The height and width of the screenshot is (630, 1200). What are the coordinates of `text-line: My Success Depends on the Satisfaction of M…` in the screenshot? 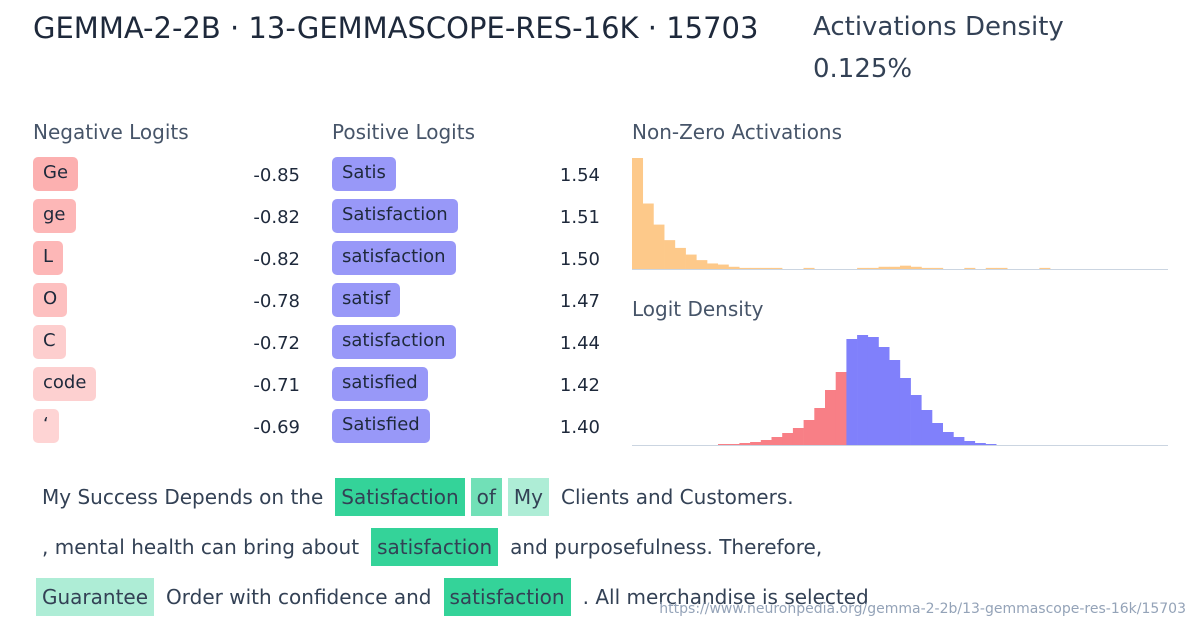 It's located at (418, 497).